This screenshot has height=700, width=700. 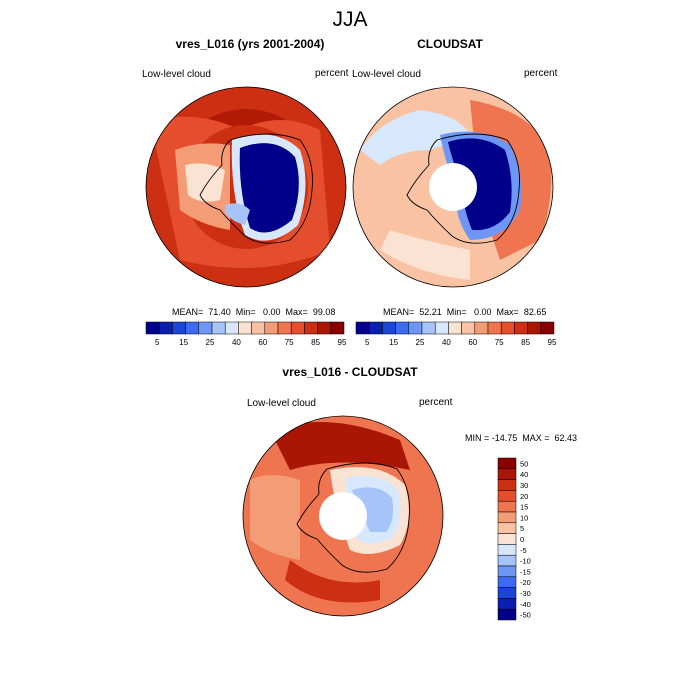 What do you see at coordinates (525, 561) in the screenshot?
I see `colorbar-3-tick-label: -10` at bounding box center [525, 561].